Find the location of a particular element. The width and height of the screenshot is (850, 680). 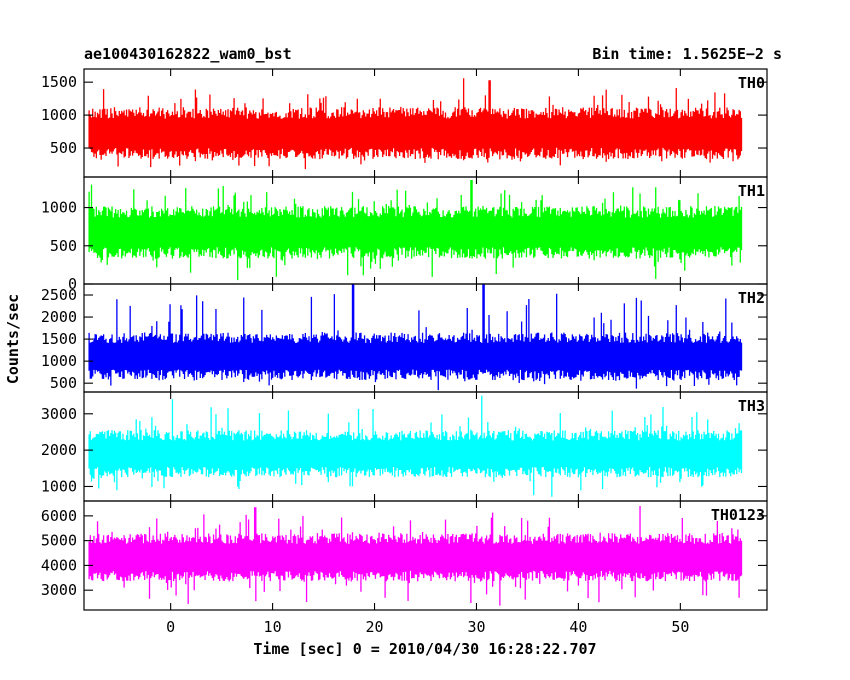

x-tick-label: 20 is located at coordinates (374, 627).